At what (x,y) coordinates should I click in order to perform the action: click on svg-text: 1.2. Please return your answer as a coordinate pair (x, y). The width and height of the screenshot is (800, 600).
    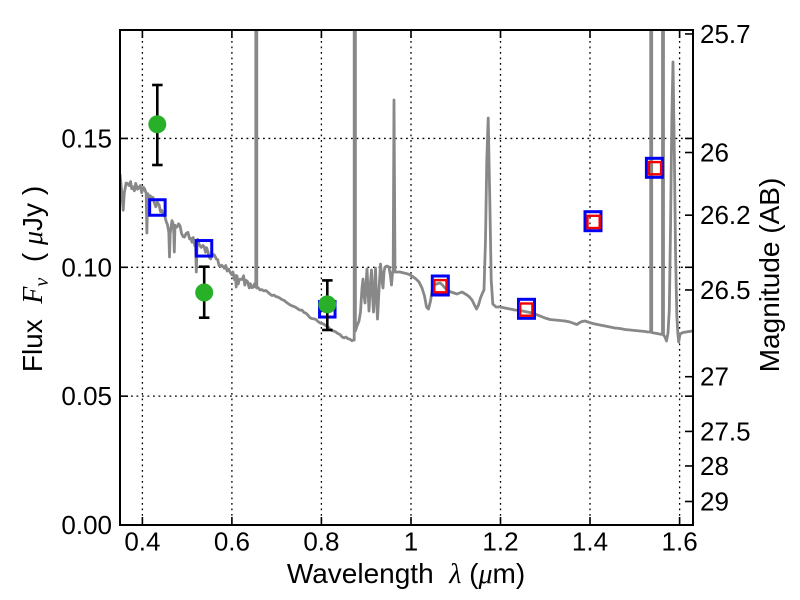
    Looking at the image, I should click on (500, 542).